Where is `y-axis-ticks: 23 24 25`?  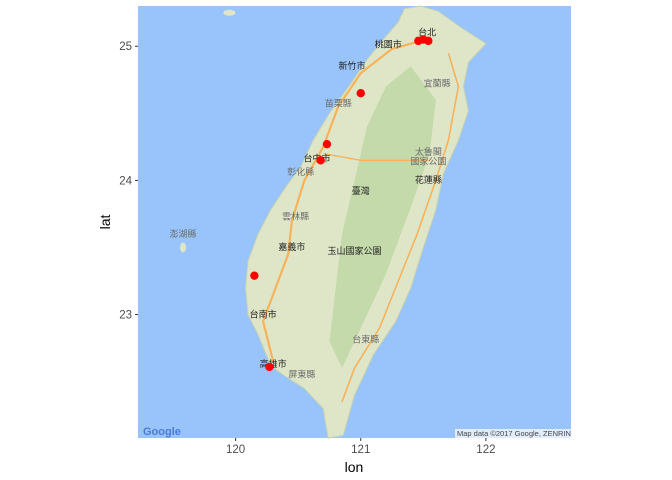 y-axis-ticks: 23 24 25 is located at coordinates (128, 181).